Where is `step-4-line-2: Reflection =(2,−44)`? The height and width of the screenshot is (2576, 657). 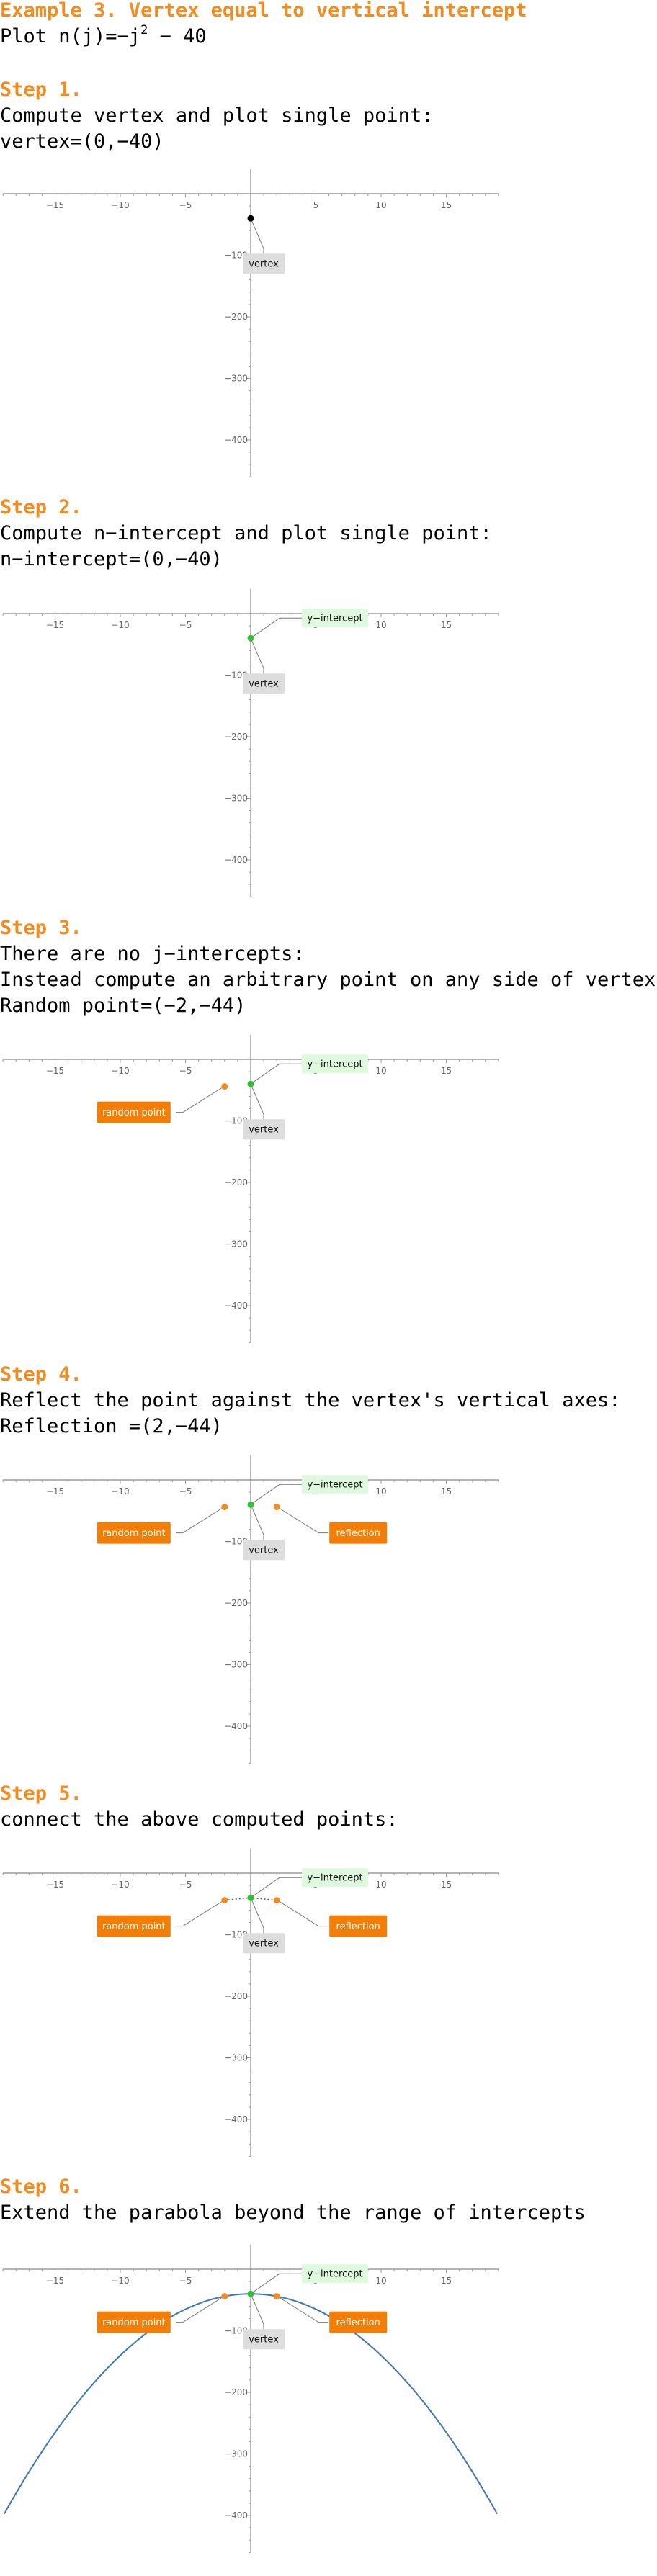
step-4-line-2: Reflection =(2,−44) is located at coordinates (111, 1426).